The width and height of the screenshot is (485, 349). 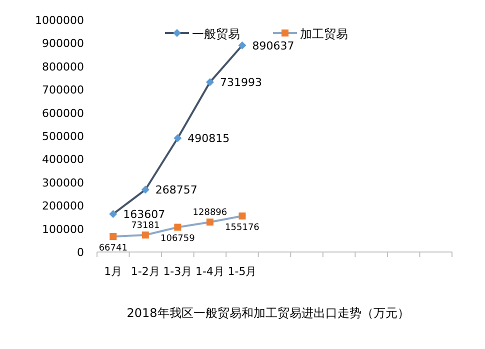 I want to click on y-tick-label: 100000, so click(x=63, y=229).